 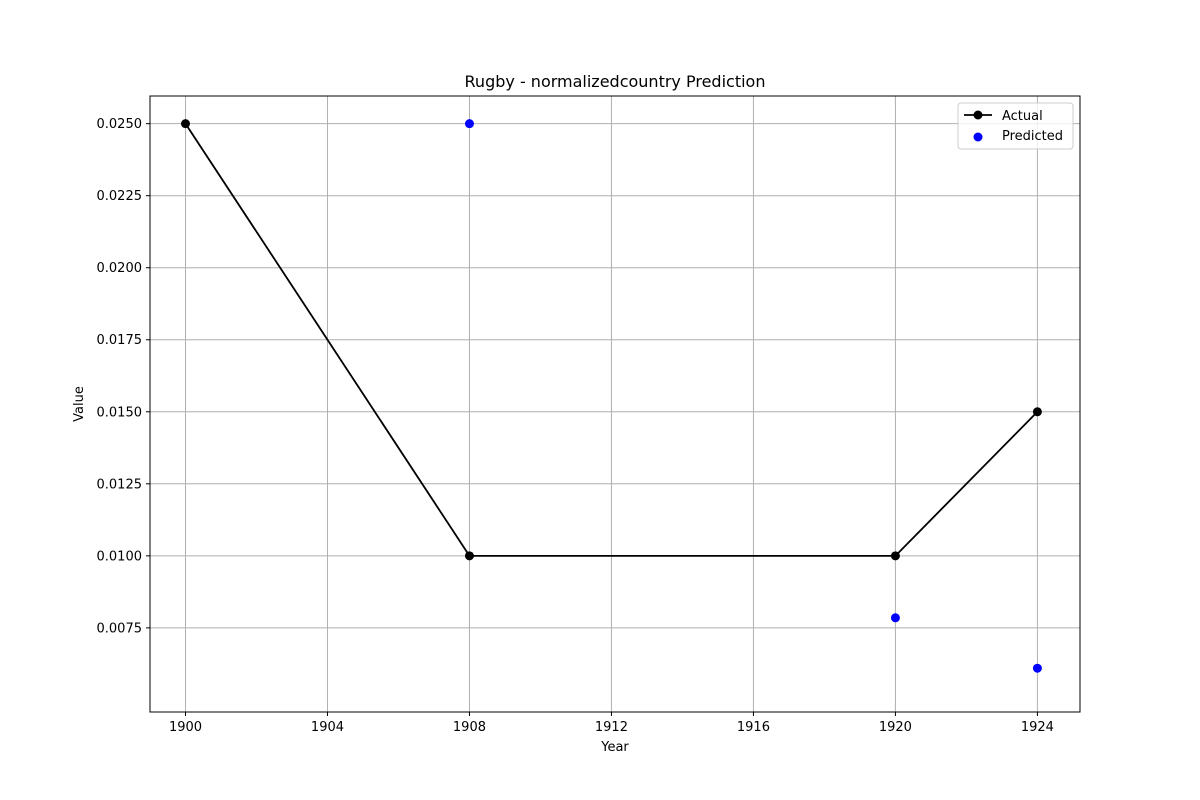 What do you see at coordinates (978, 137) in the screenshot?
I see `legend-predicted-marker` at bounding box center [978, 137].